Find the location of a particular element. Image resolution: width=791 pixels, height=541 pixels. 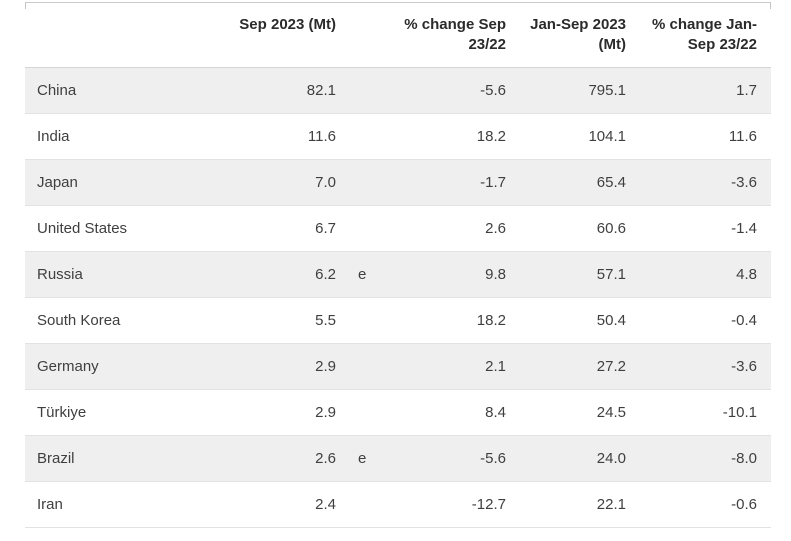

sep-2023-cell: 2.6 is located at coordinates (292, 458).